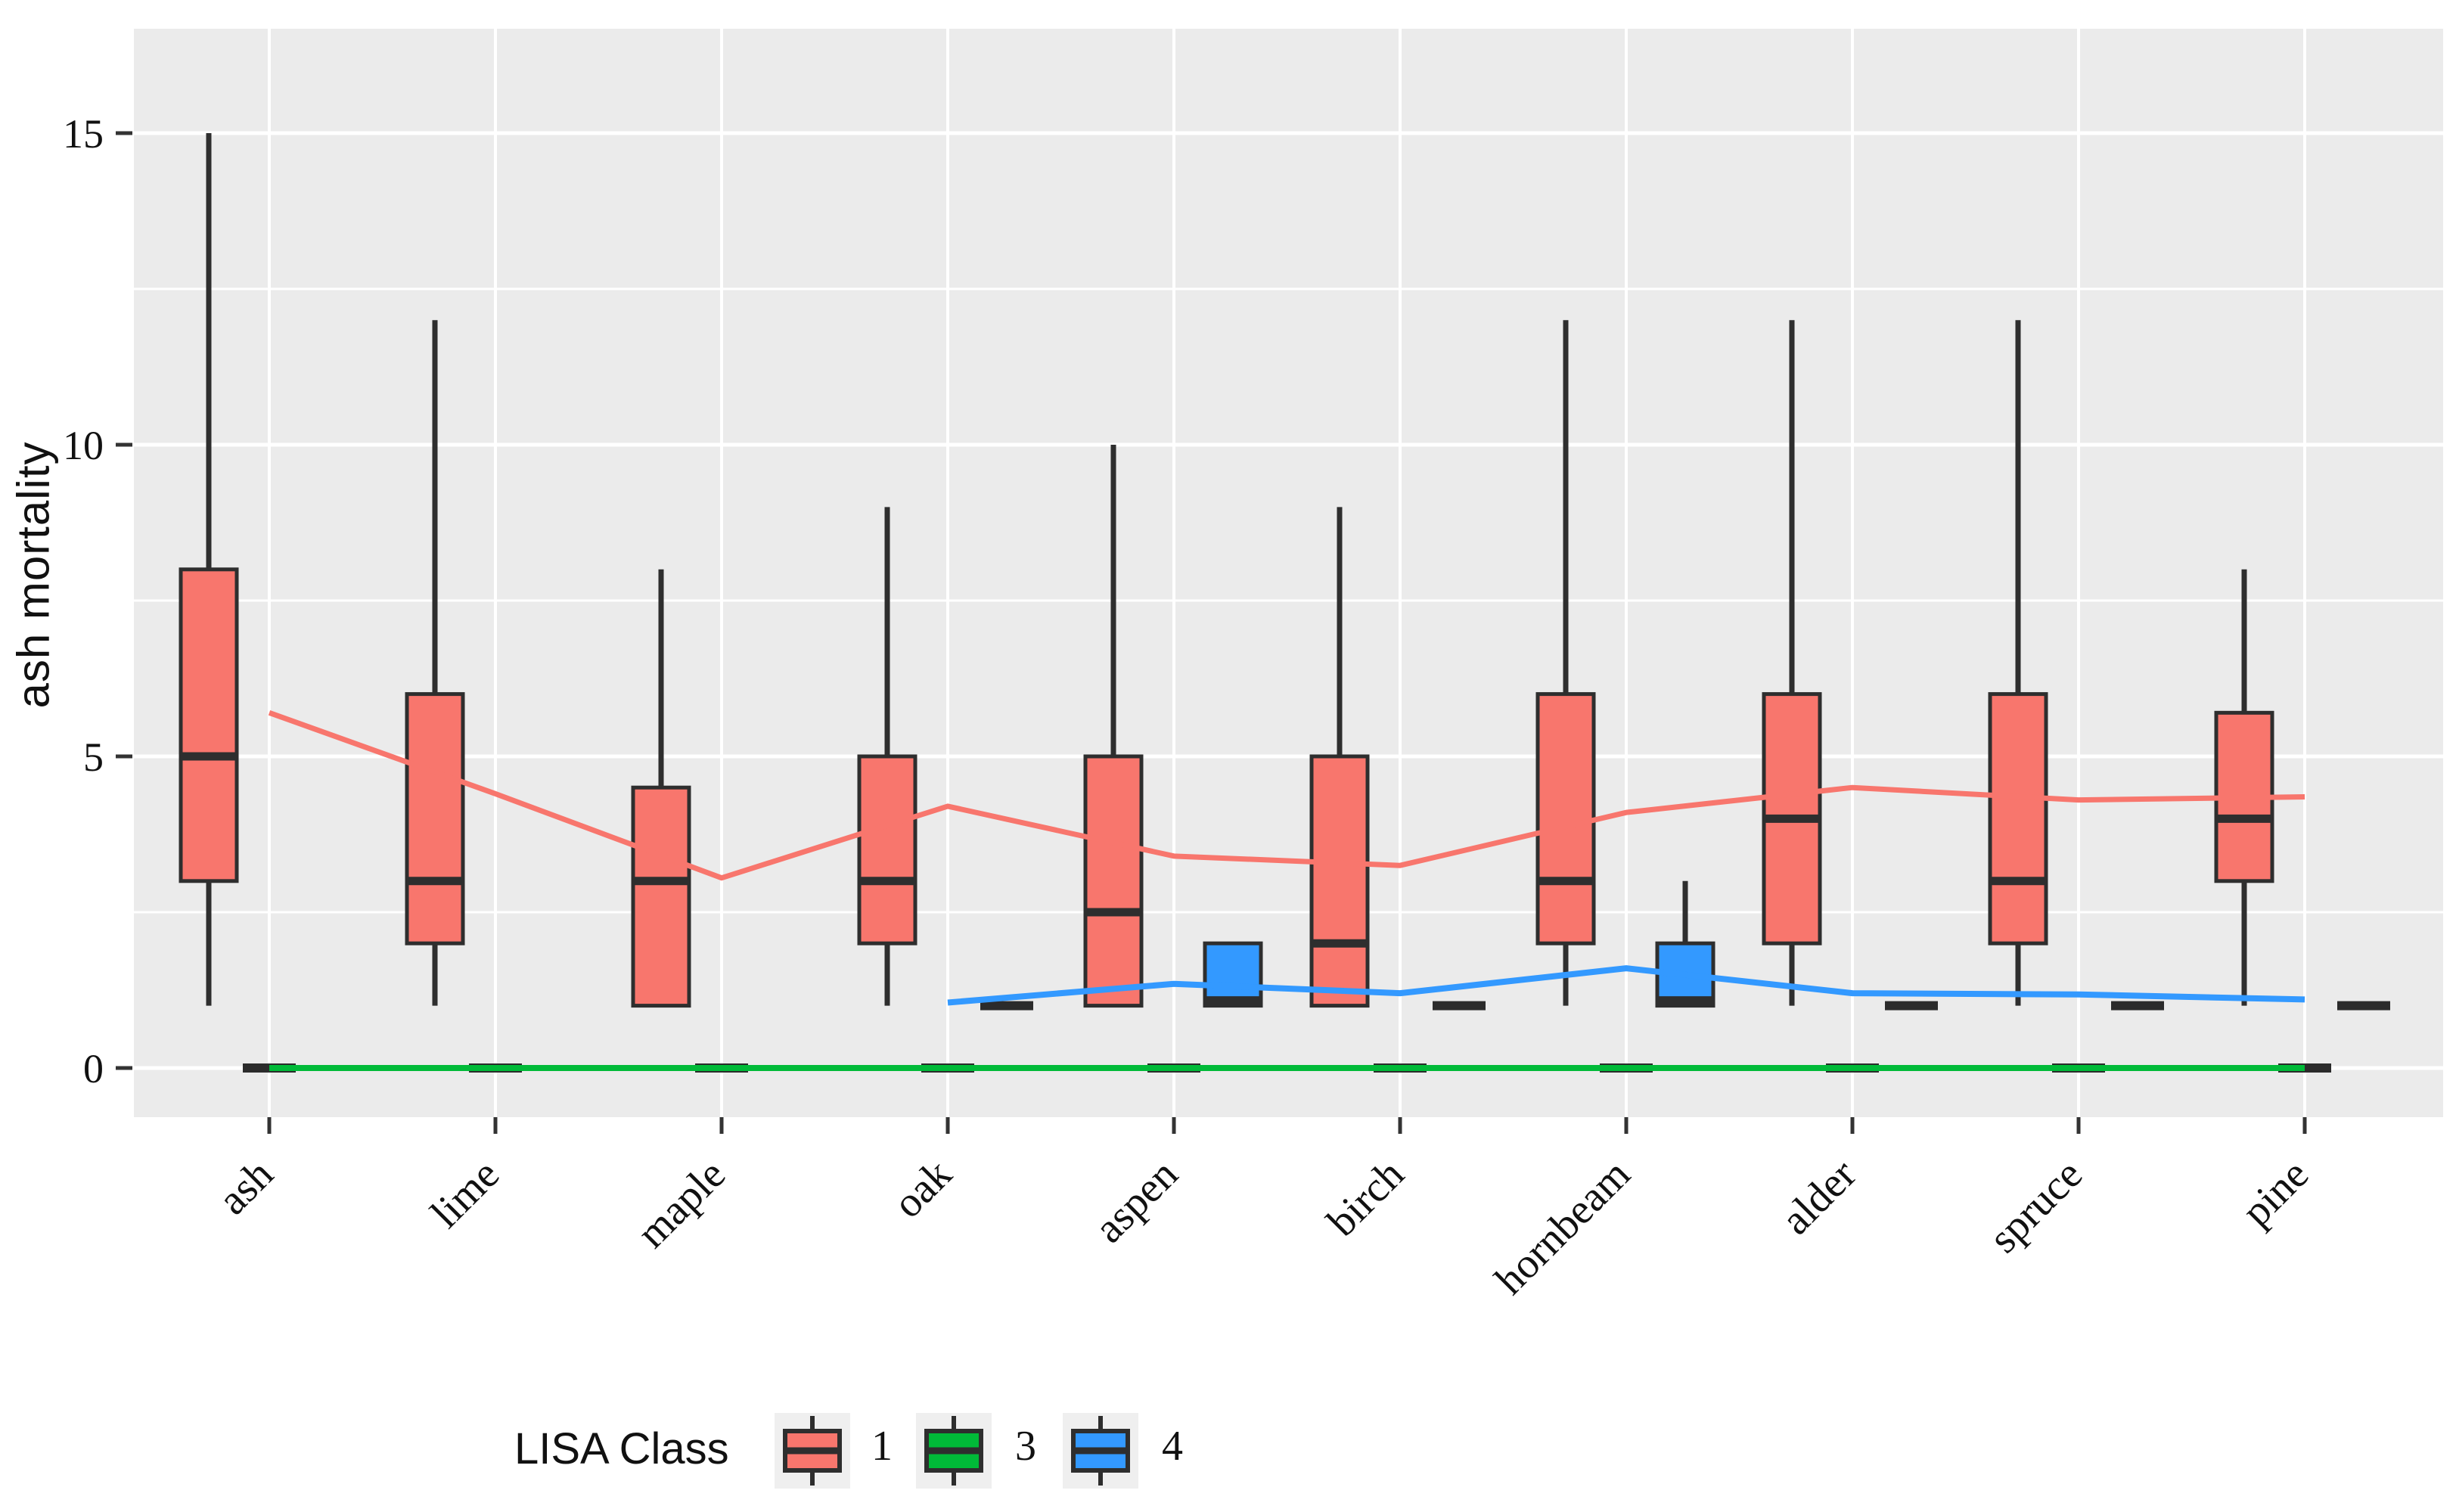 This screenshot has height=1512, width=2456. What do you see at coordinates (2138, 1006) in the screenshot?
I see `boxplot-spruce-class-4-flat` at bounding box center [2138, 1006].